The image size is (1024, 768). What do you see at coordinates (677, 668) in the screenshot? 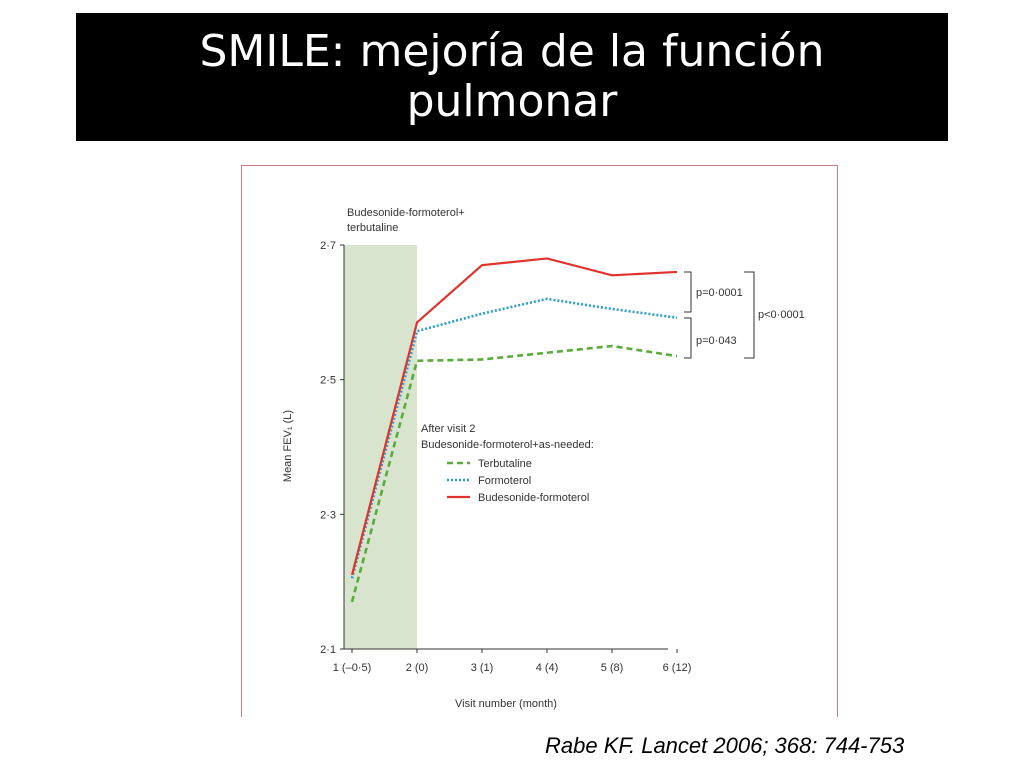
I see `x-tick-label: 6 (12)` at bounding box center [677, 668].